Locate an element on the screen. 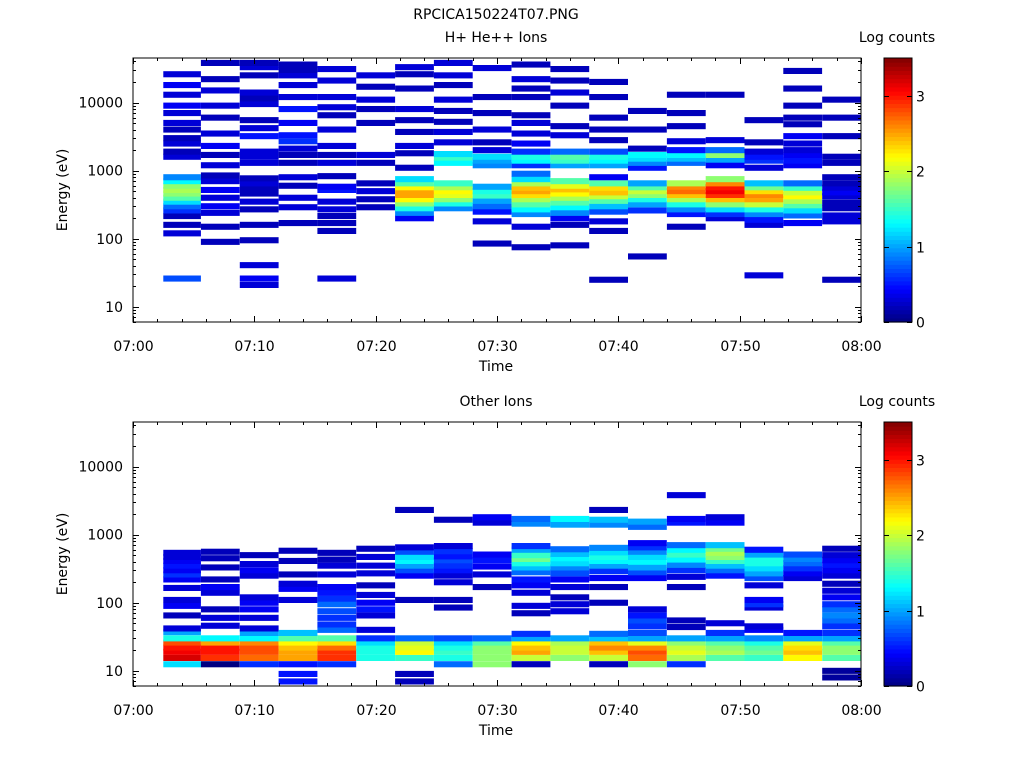 The image size is (1024, 768). y-axis-label: Energy (eV) is located at coordinates (63, 554).